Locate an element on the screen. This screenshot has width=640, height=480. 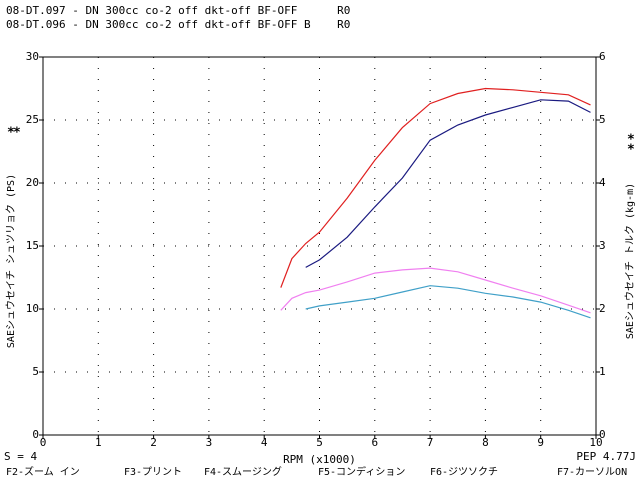
x-tick-label: 9 is located at coordinates (540, 442).